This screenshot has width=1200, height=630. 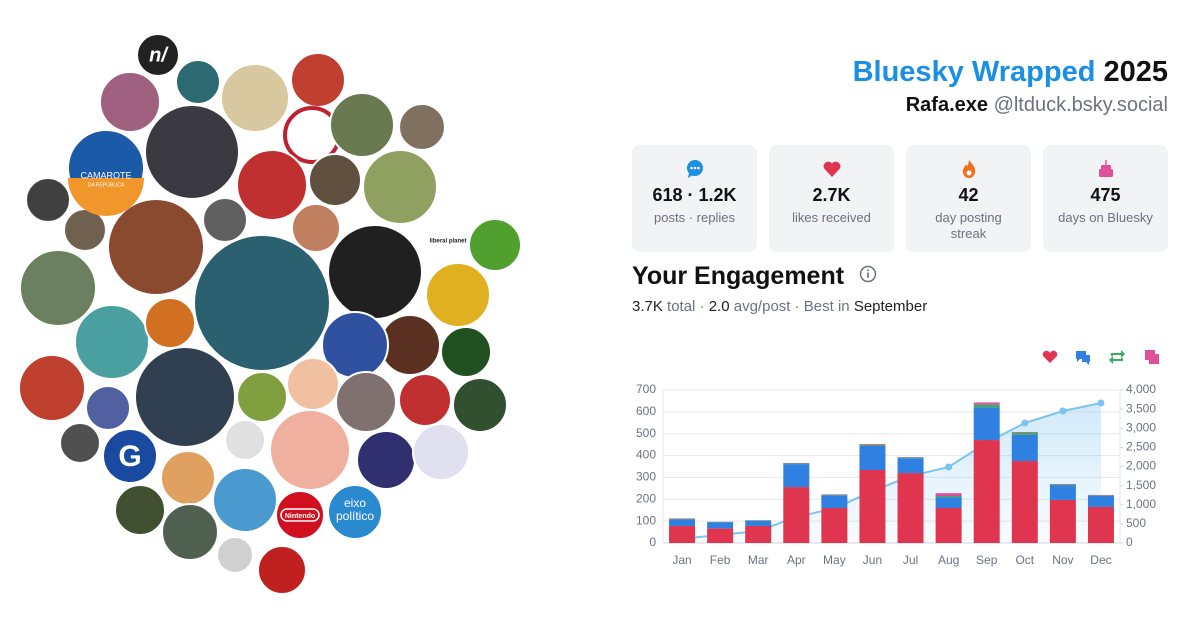 What do you see at coordinates (1024, 560) in the screenshot?
I see `x-tick-label: Oct` at bounding box center [1024, 560].